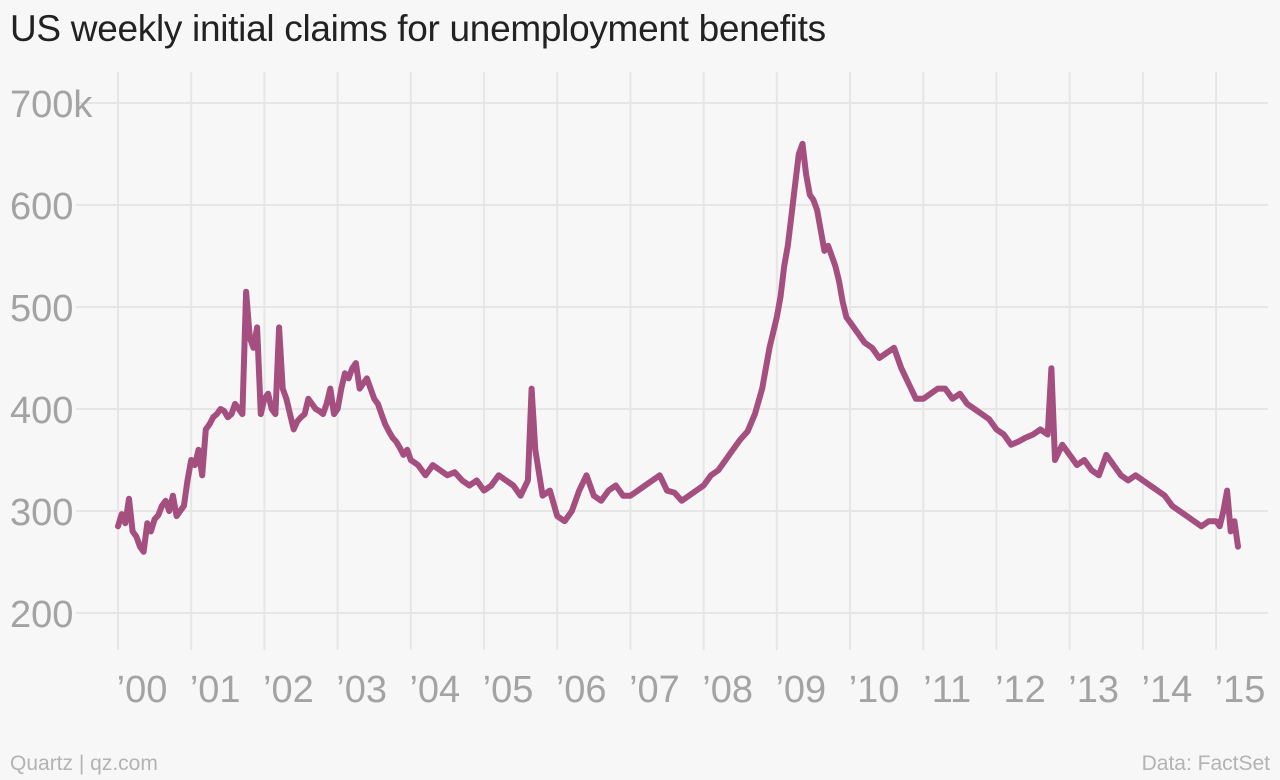 This screenshot has height=780, width=1280. Describe the element at coordinates (1205, 763) in the screenshot. I see `data-source: Data: FactSet` at that location.